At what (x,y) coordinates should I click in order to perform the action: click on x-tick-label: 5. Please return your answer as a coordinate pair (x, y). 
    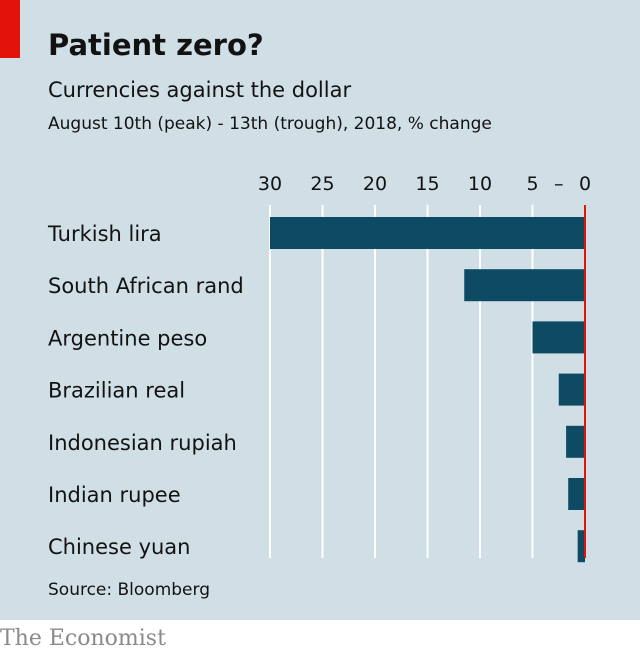
    Looking at the image, I should click on (532, 184).